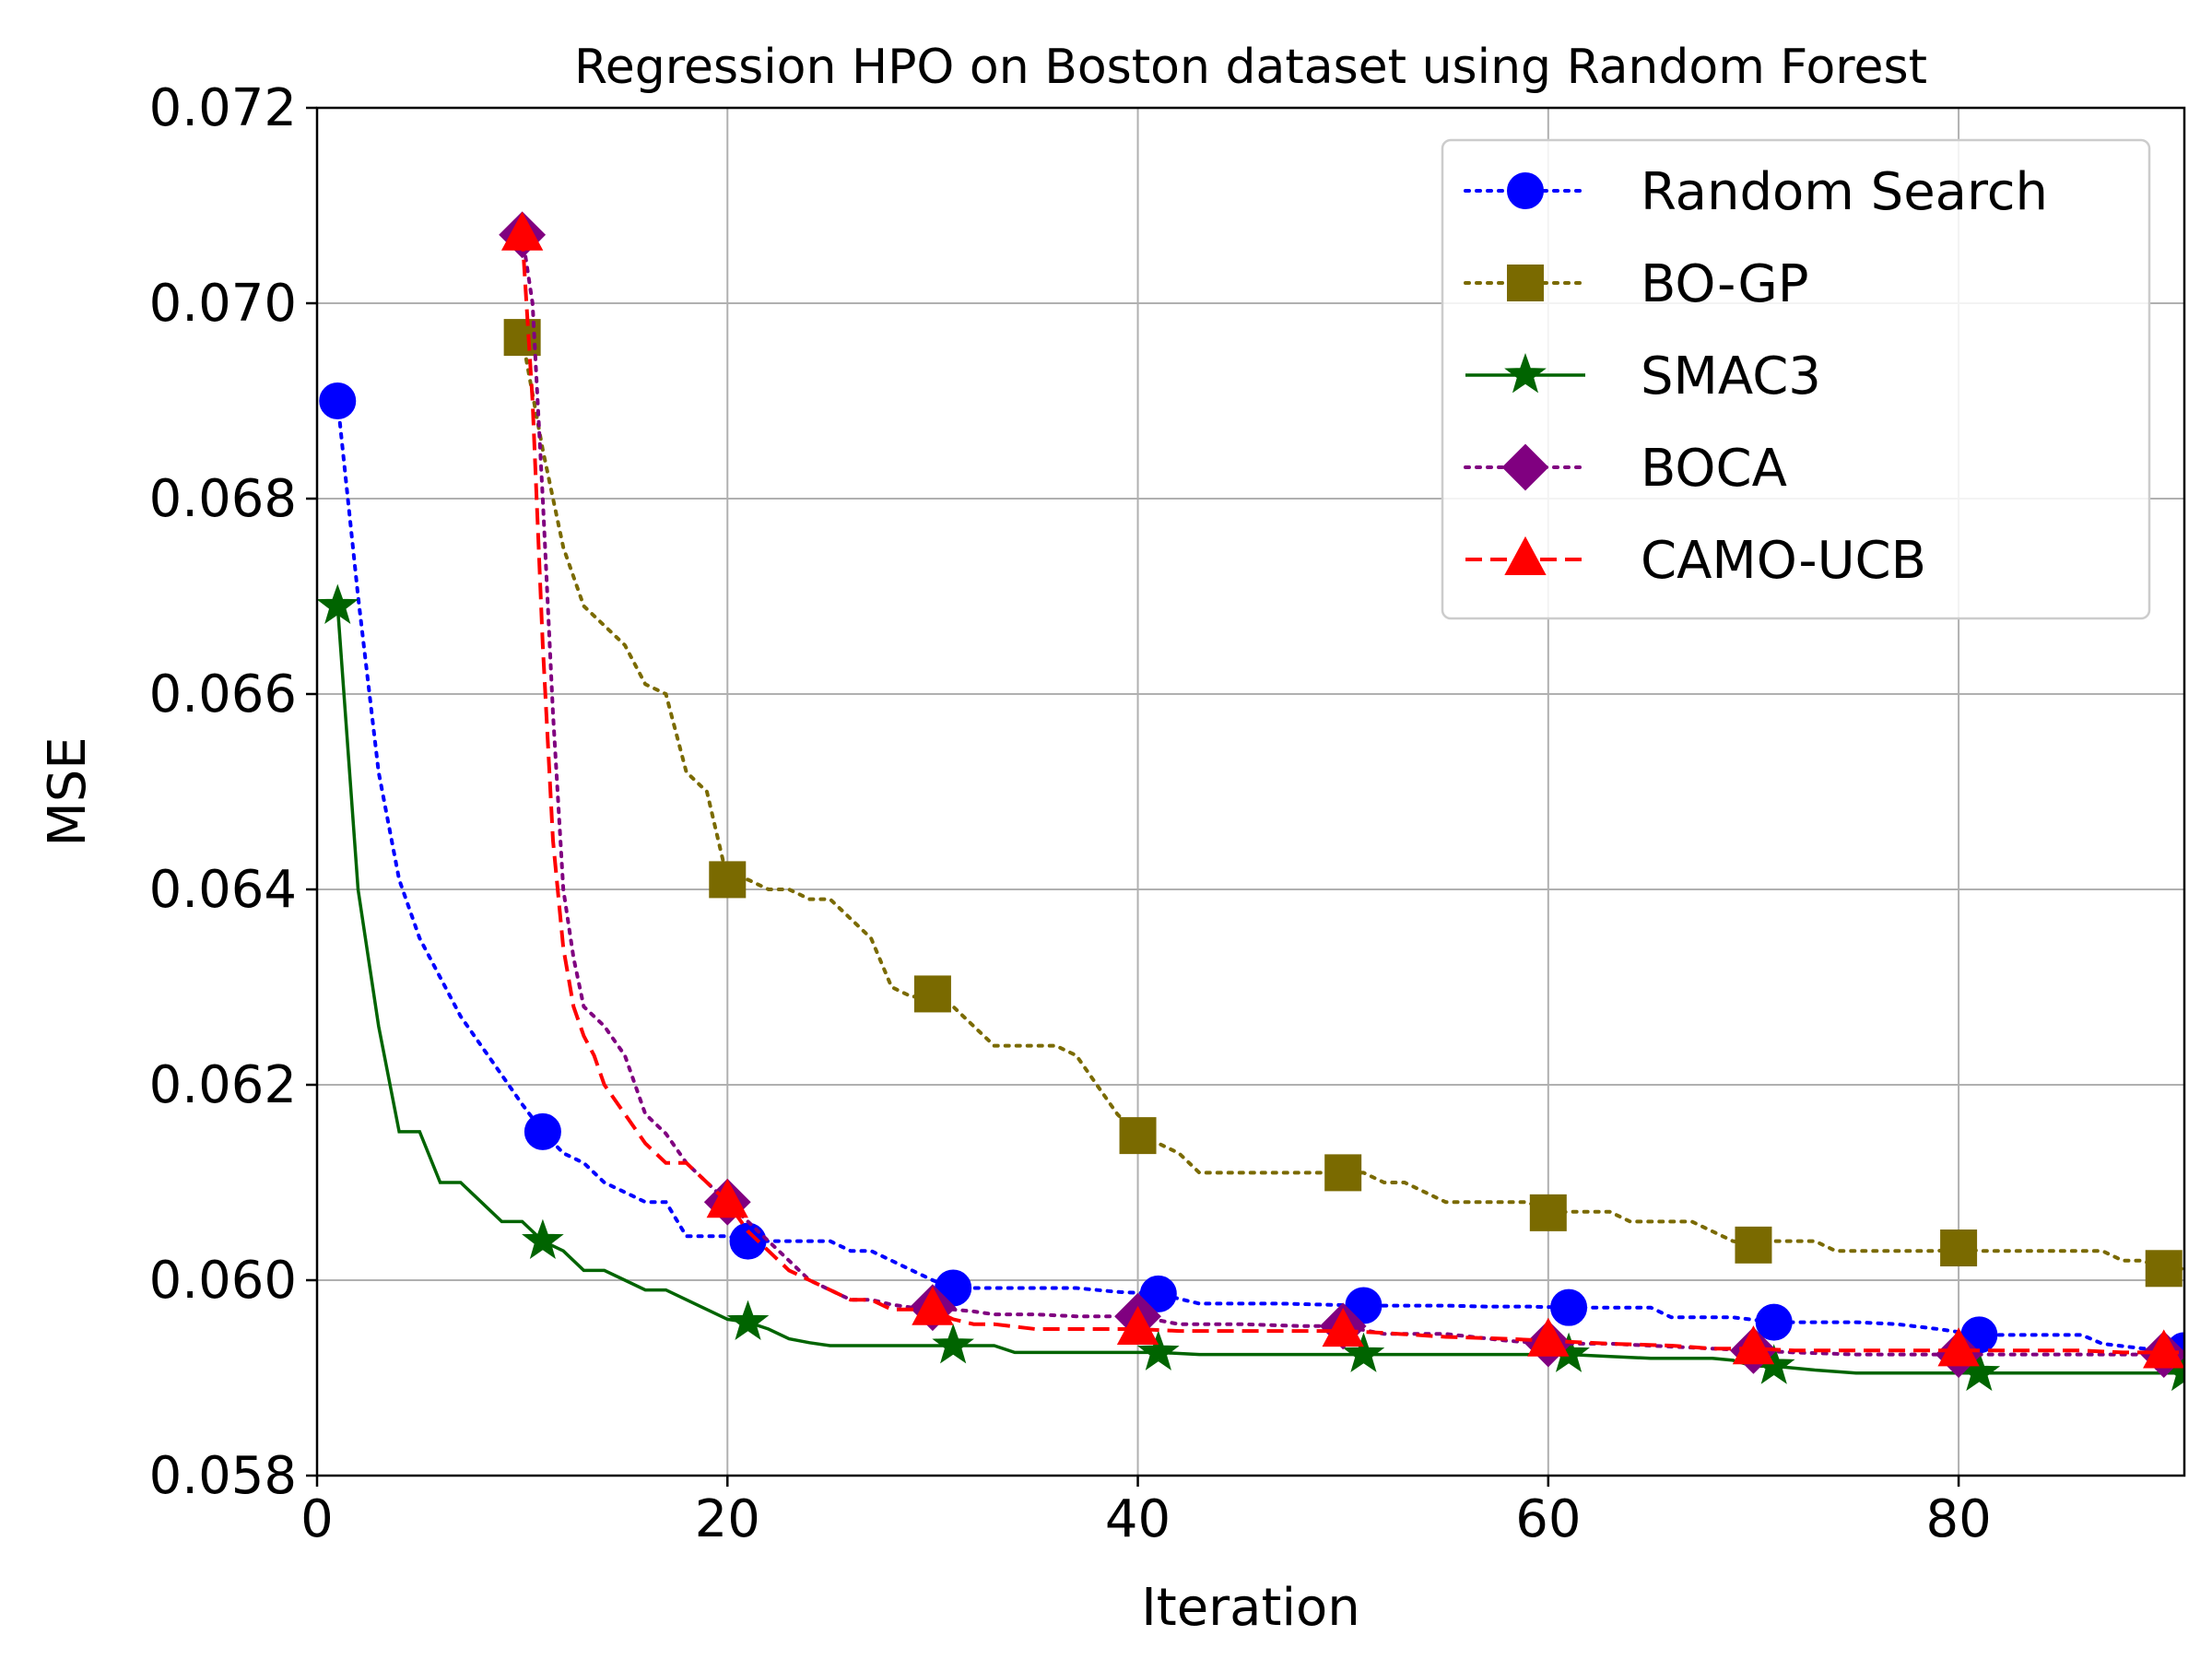 The height and width of the screenshot is (1659, 2212). Describe the element at coordinates (223, 890) in the screenshot. I see `y-tick-label: 0.064` at that location.